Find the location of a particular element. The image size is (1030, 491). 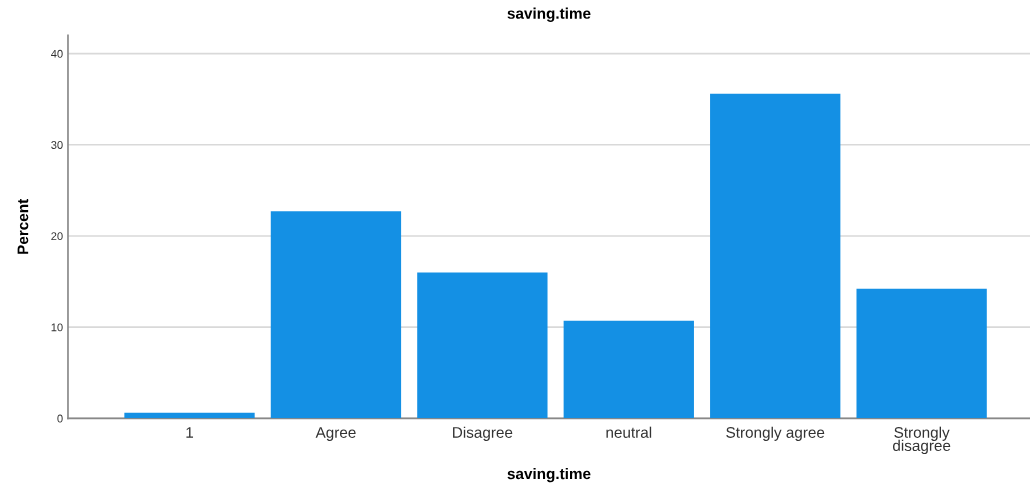

chart-title: saving.time is located at coordinates (549, 14).